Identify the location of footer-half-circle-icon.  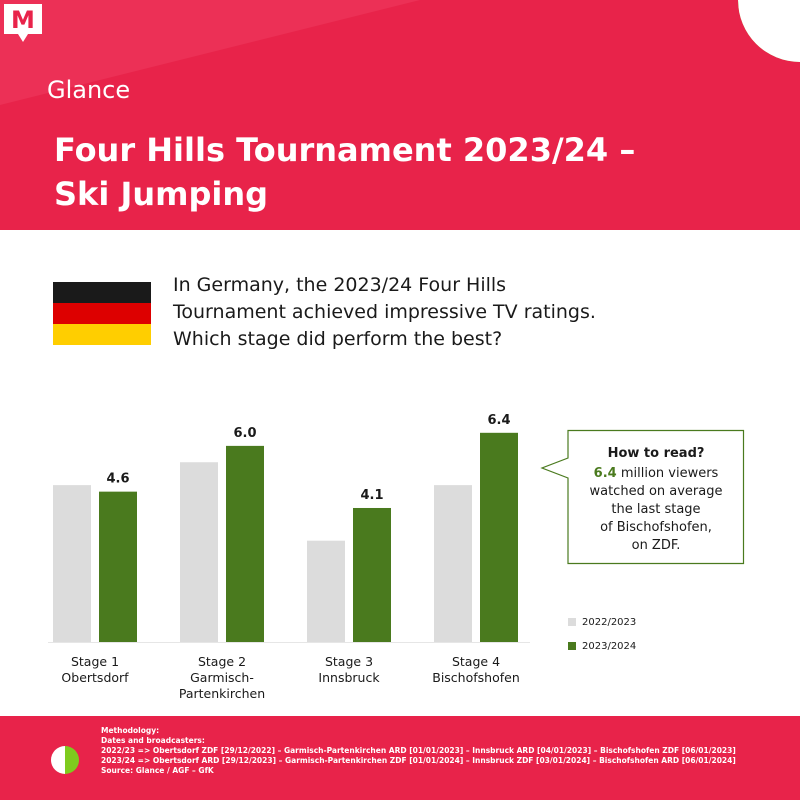
(65, 760).